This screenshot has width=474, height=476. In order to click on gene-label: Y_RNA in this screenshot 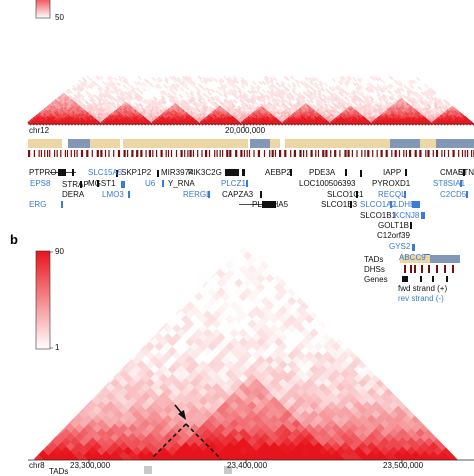, I will do `click(181, 183)`.